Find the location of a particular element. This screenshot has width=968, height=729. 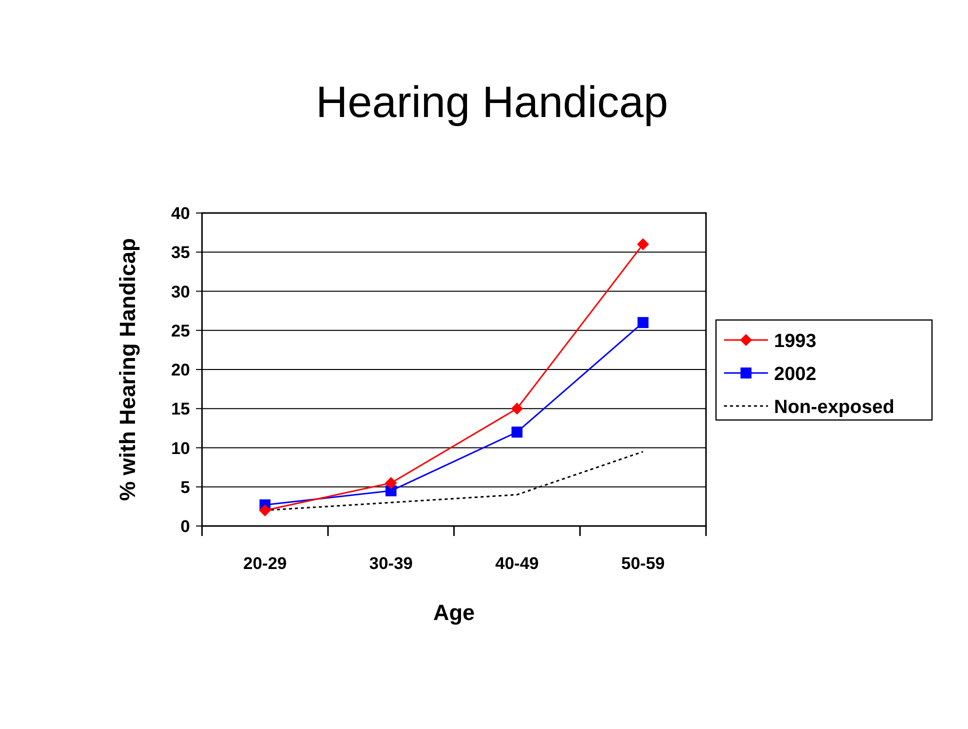

legend-label: 1993 is located at coordinates (795, 341).